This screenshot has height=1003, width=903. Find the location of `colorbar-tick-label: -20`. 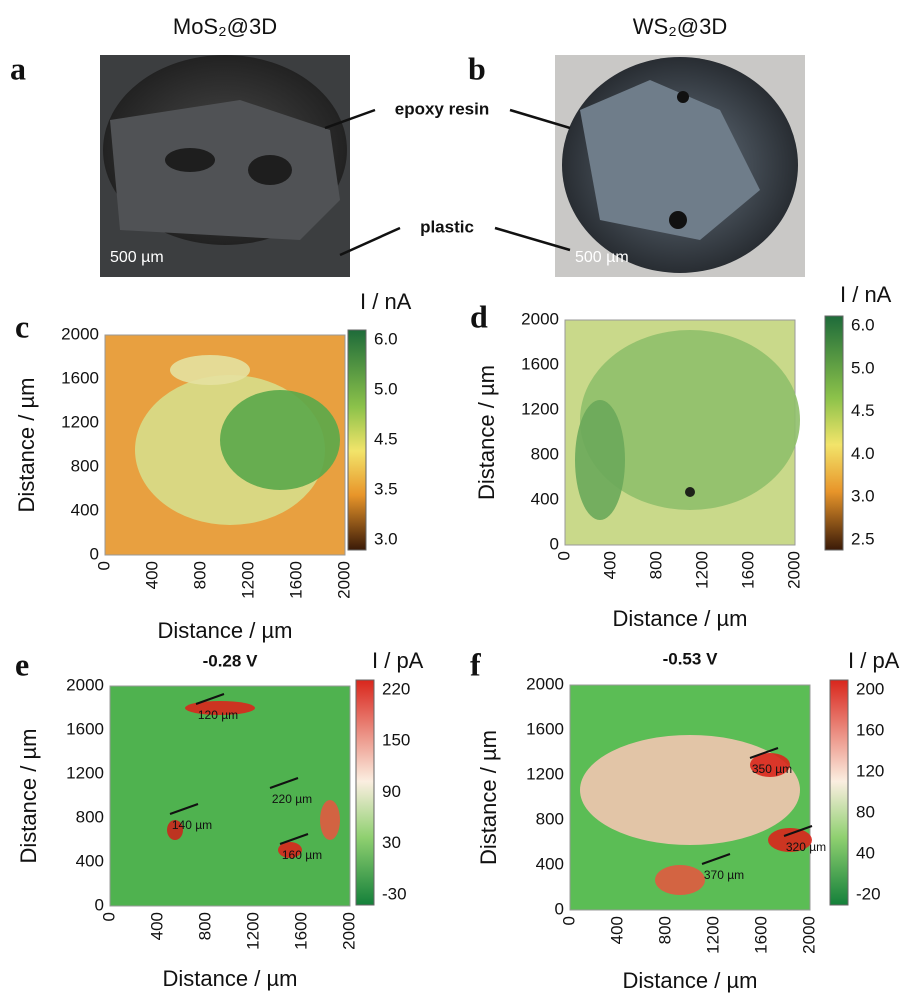

colorbar-tick-label: -20 is located at coordinates (868, 893).